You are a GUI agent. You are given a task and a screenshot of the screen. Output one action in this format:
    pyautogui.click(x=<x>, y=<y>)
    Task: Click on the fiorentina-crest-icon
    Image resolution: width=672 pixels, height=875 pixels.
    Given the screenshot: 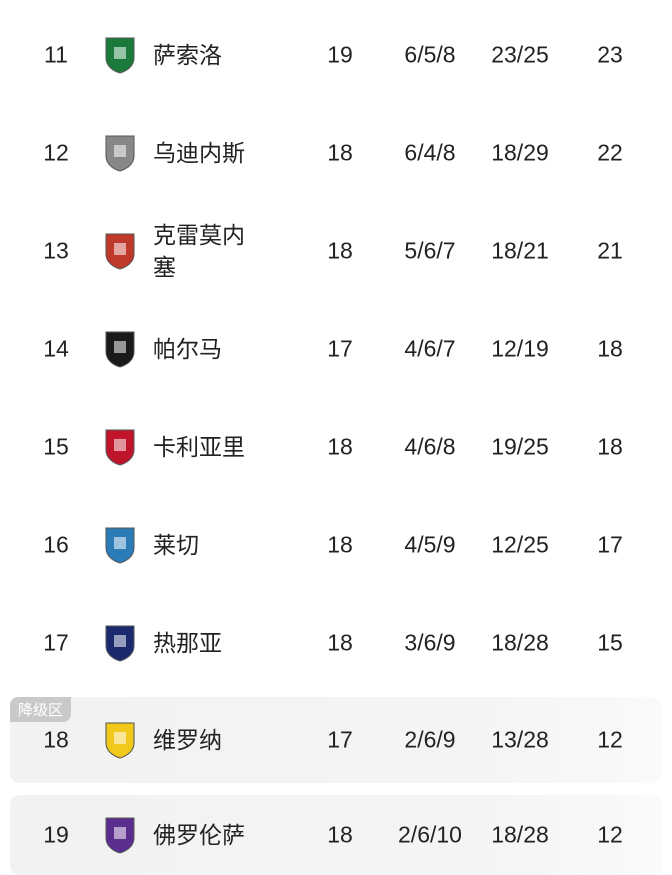 What is the action you would take?
    pyautogui.click(x=120, y=835)
    